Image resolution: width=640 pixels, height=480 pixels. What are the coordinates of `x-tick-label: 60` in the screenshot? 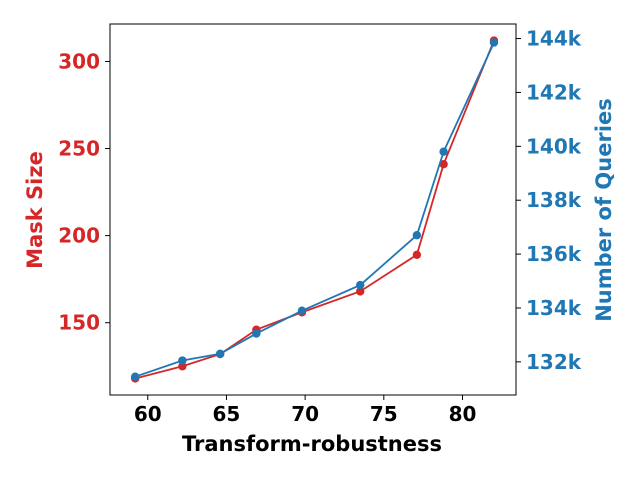 It's located at (148, 414).